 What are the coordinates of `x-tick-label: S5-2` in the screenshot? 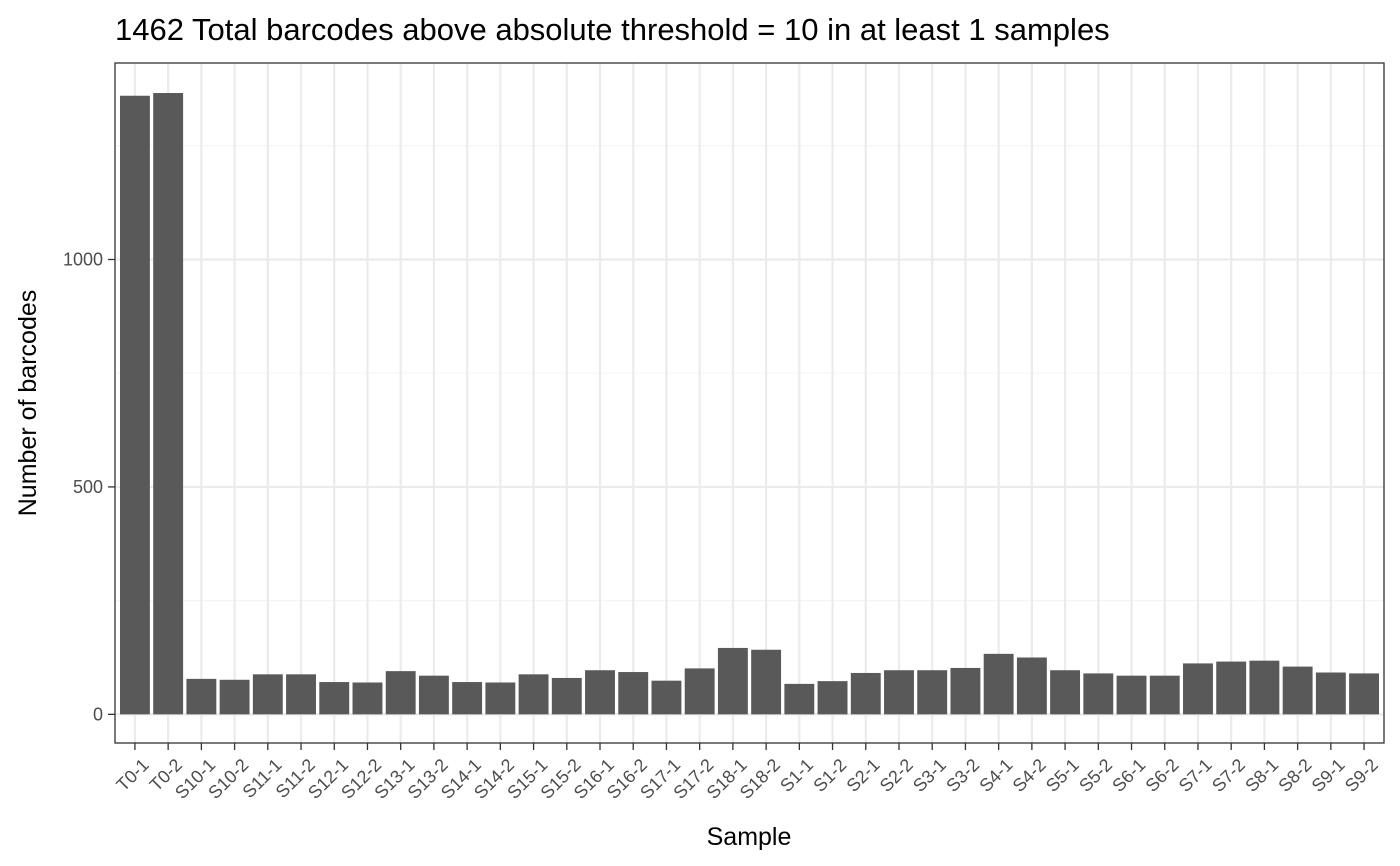 It's located at (1095, 775).